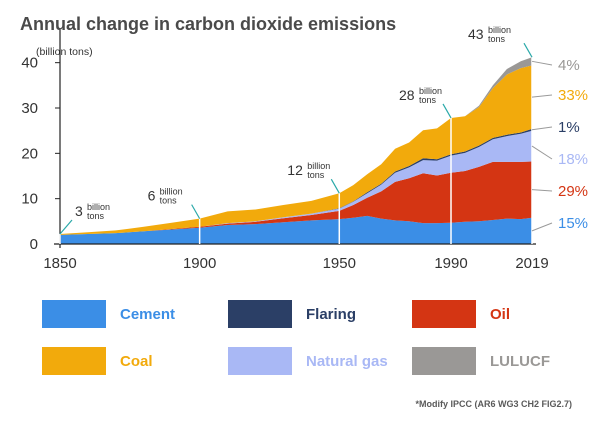 The width and height of the screenshot is (600, 431). What do you see at coordinates (59, 263) in the screenshot?
I see `x-tick-label: 1850` at bounding box center [59, 263].